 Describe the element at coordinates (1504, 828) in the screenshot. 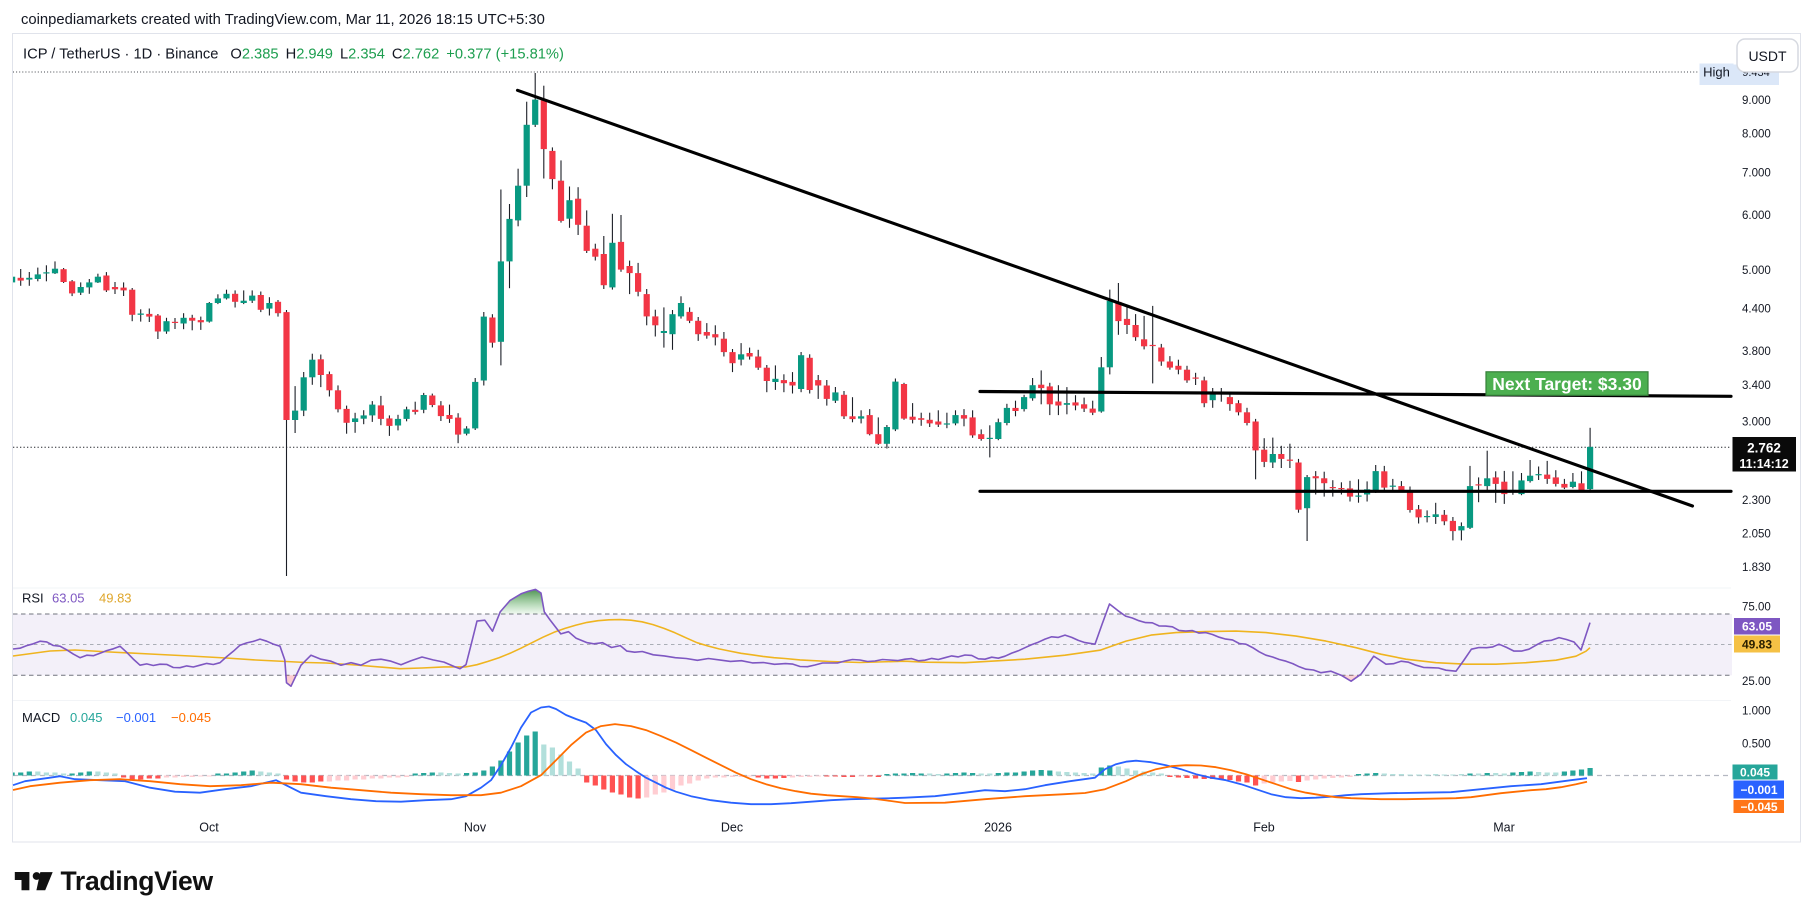

I see `svg-text: Mar` at that location.